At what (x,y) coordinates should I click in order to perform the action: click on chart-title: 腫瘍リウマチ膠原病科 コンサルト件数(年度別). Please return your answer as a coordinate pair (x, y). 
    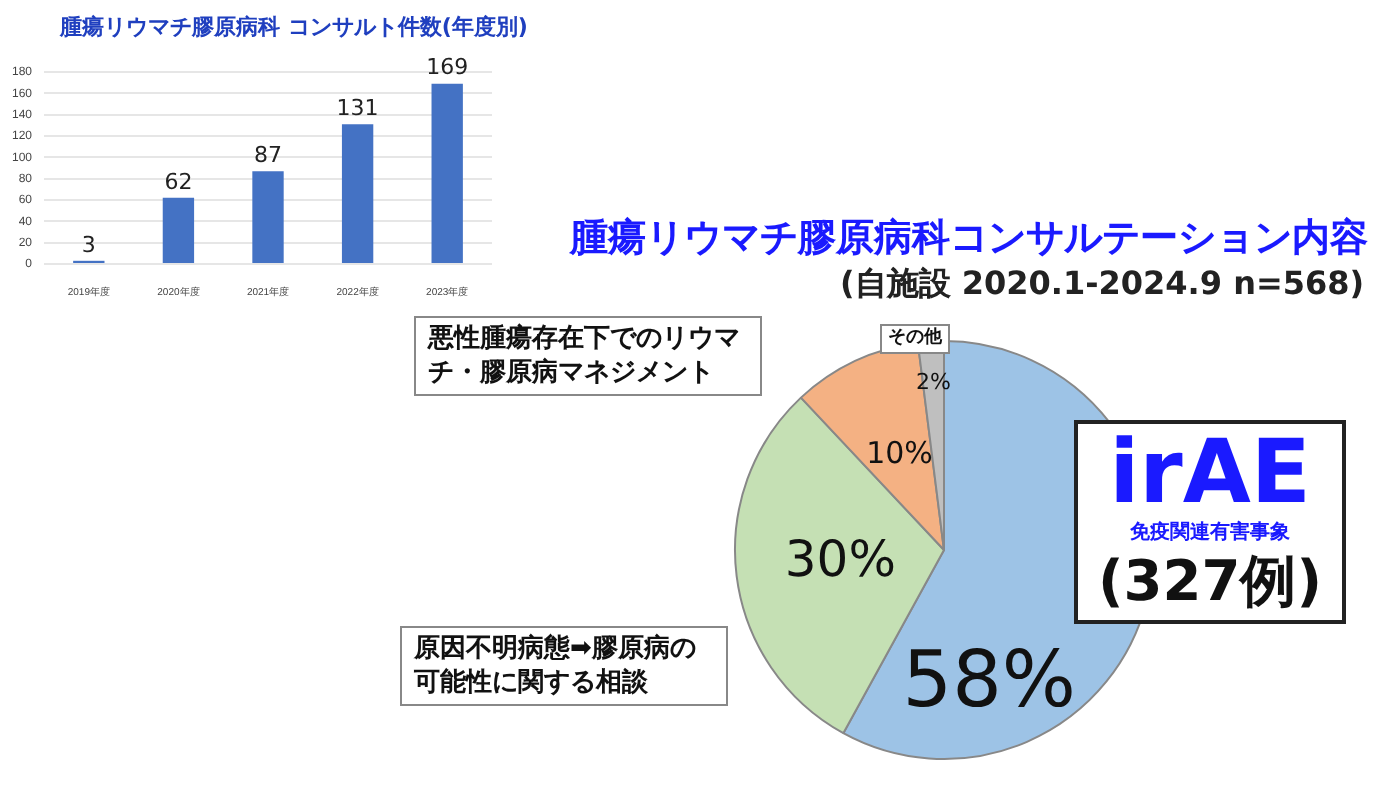
    Looking at the image, I should click on (294, 27).